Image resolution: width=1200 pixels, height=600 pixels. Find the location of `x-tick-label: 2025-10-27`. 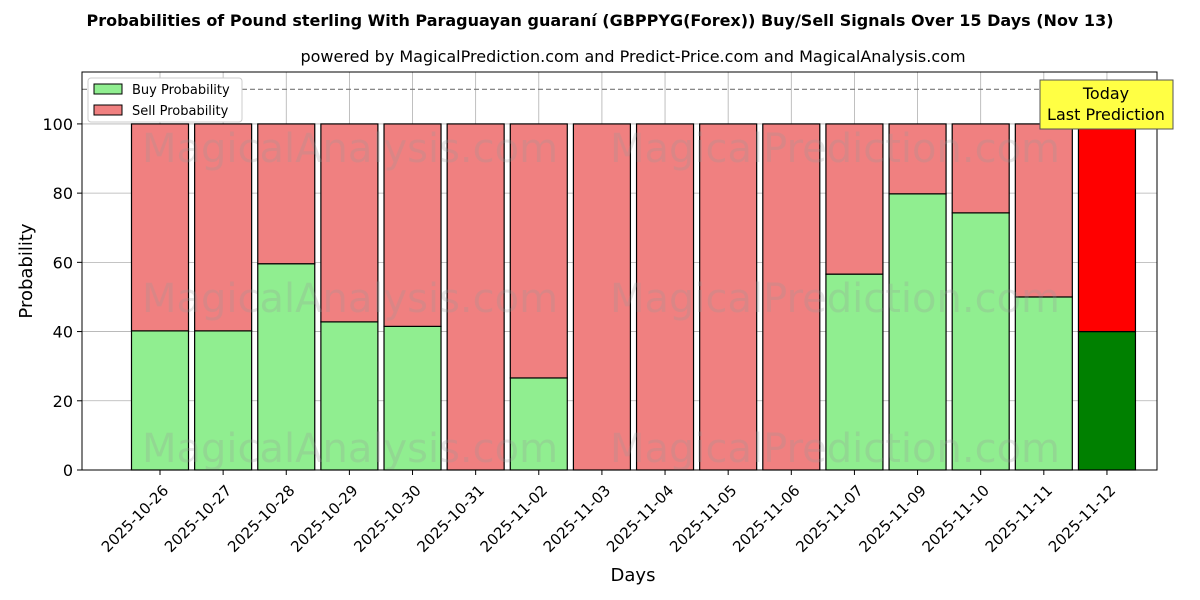

x-tick-label: 2025-10-27 is located at coordinates (198, 519).